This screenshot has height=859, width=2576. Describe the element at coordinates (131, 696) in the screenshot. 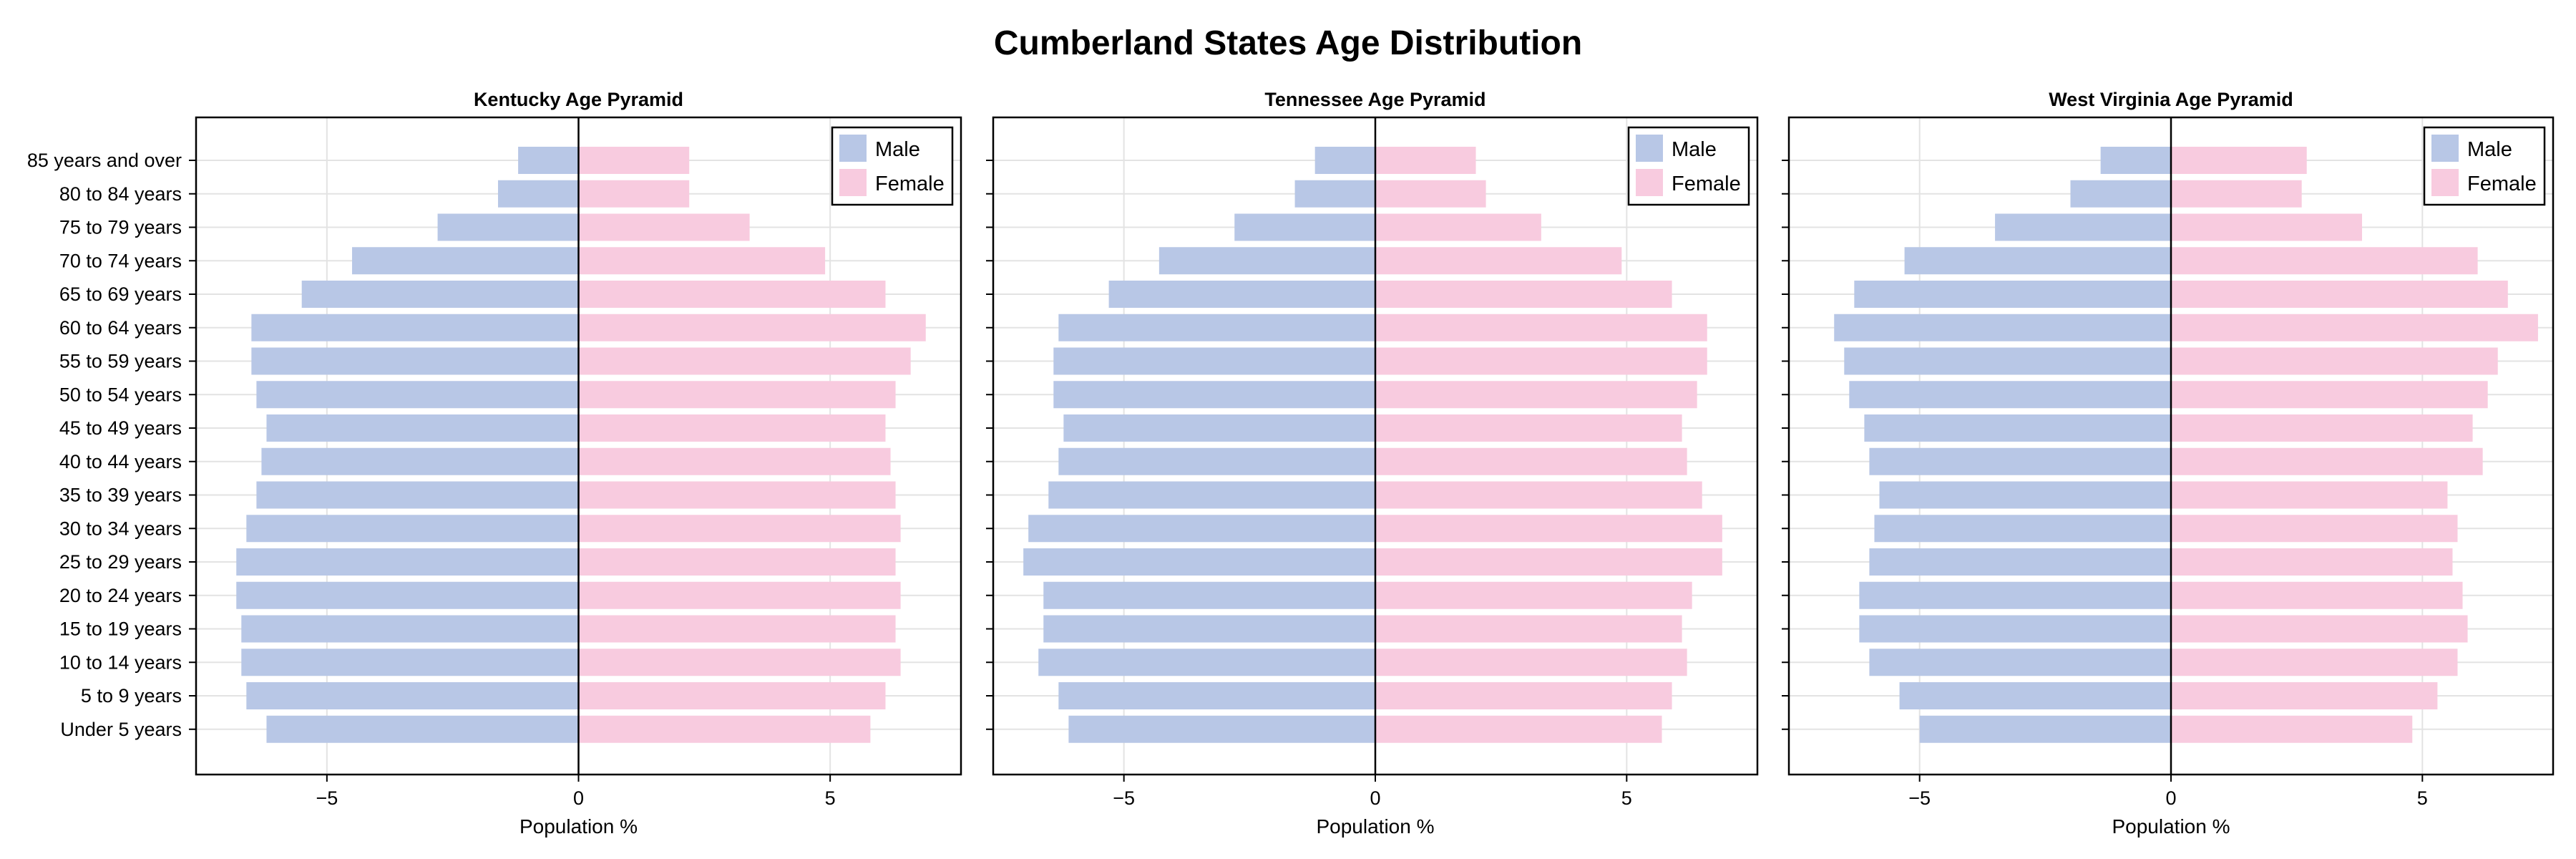

I see `y-tick-label: 5 to 9 years` at that location.